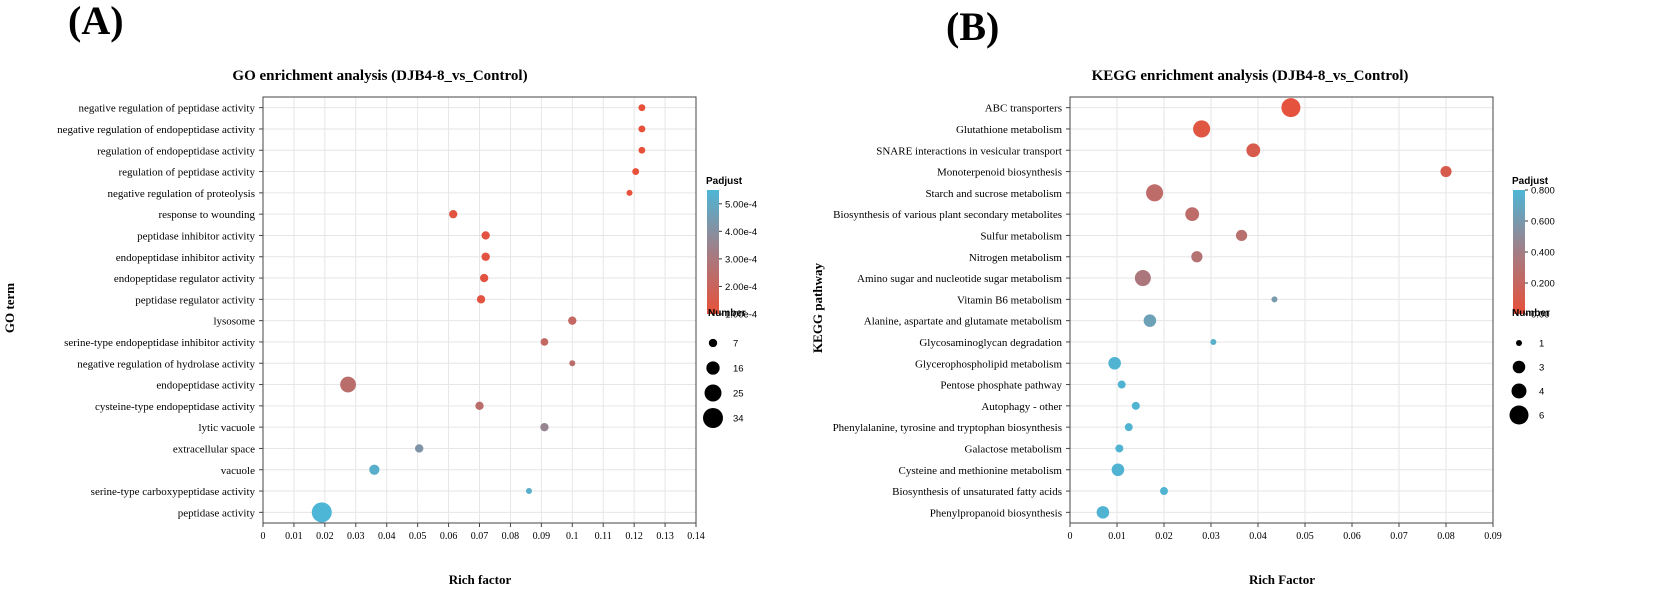 Image resolution: width=1653 pixels, height=594 pixels. Describe the element at coordinates (1021, 236) in the screenshot. I see `y-tick-label: Sulfur metabolism` at that location.